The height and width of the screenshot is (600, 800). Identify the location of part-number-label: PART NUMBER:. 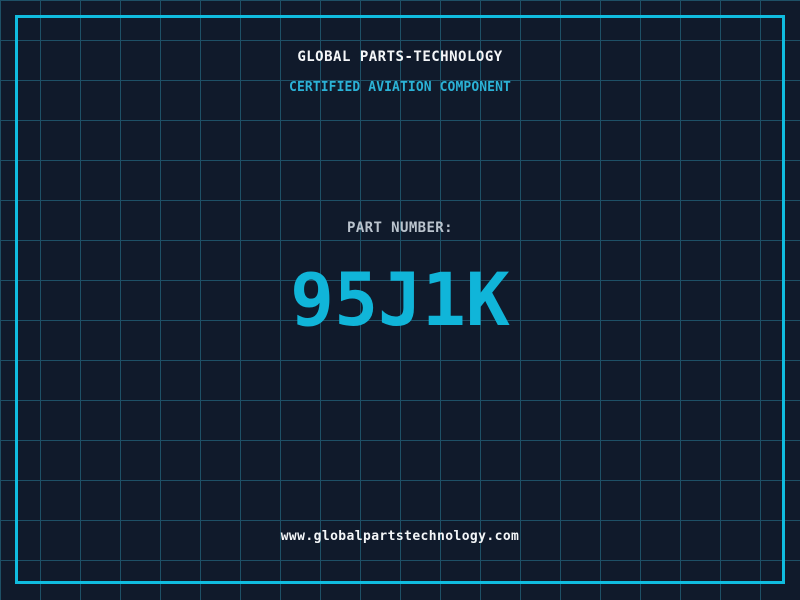
(400, 228).